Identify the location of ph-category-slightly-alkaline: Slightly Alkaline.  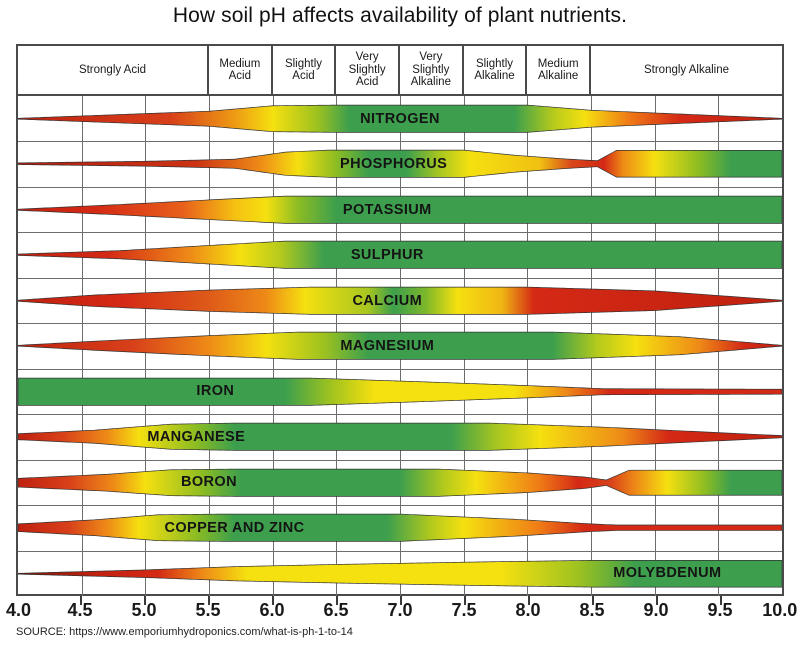
(496, 70).